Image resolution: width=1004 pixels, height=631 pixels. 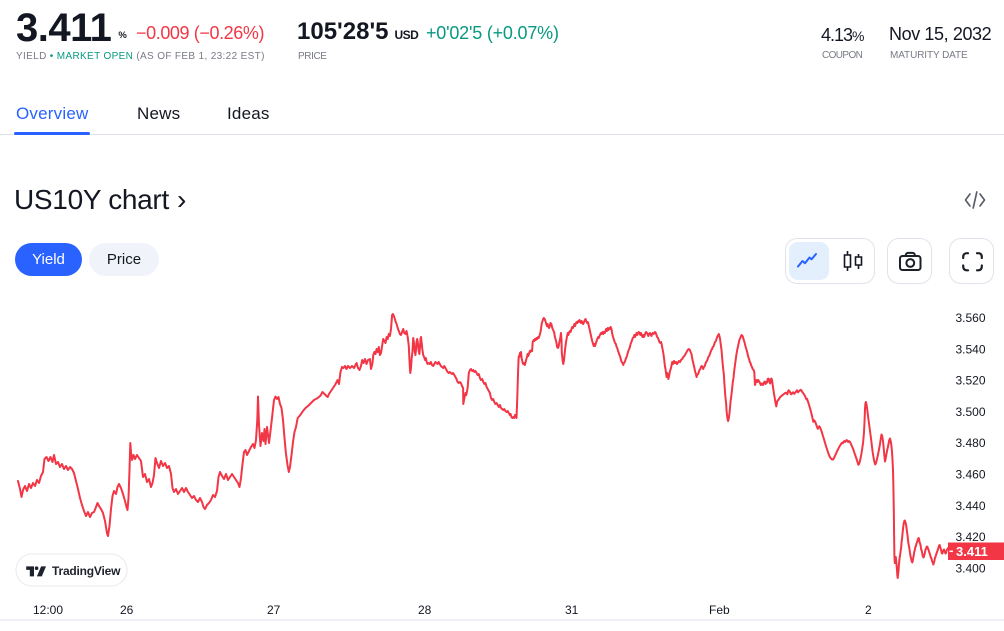 What do you see at coordinates (425, 610) in the screenshot?
I see `svg-text: 28` at bounding box center [425, 610].